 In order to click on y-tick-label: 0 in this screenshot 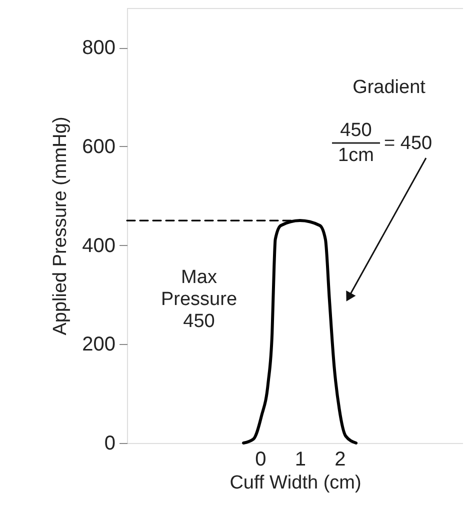, I will do `click(110, 443)`.